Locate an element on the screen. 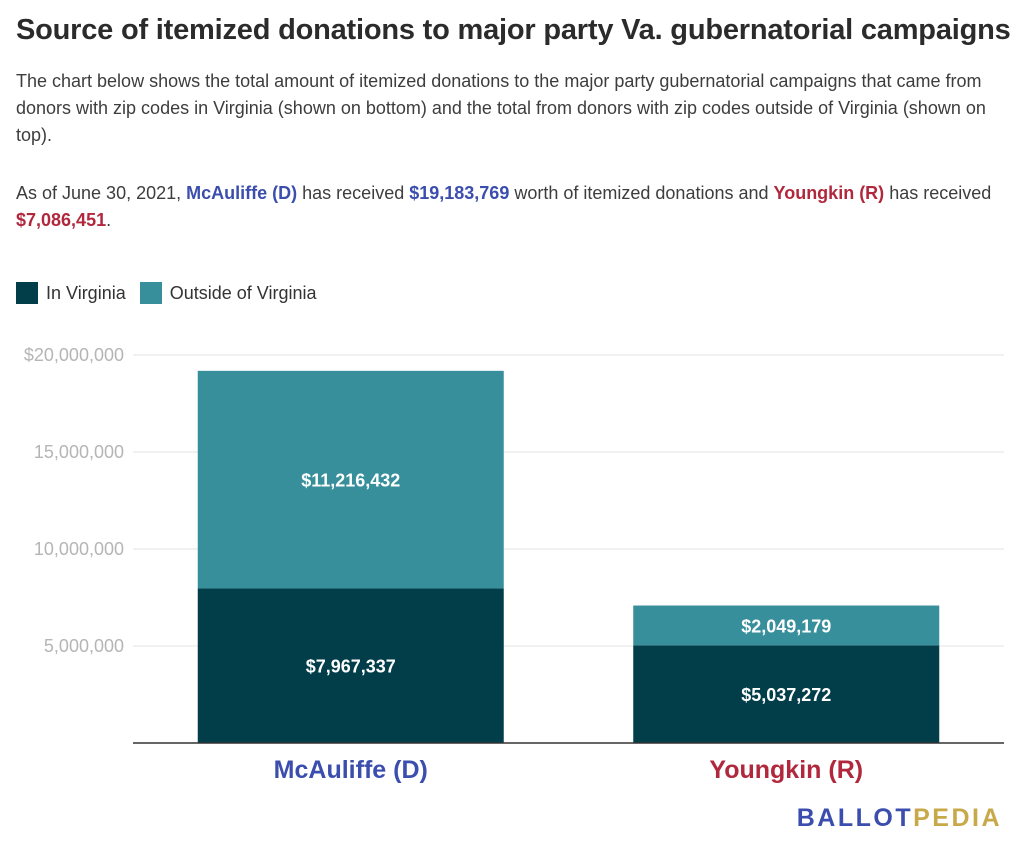 The height and width of the screenshot is (859, 1024). ballotpedia-logo: BALLOTPEDIA is located at coordinates (899, 818).